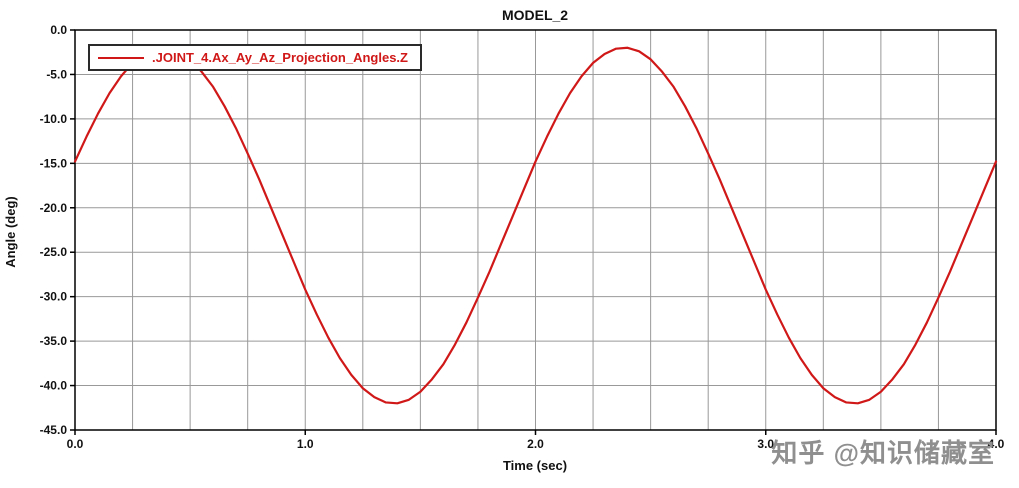  I want to click on x-tick-label: 3.0, so click(765, 444).